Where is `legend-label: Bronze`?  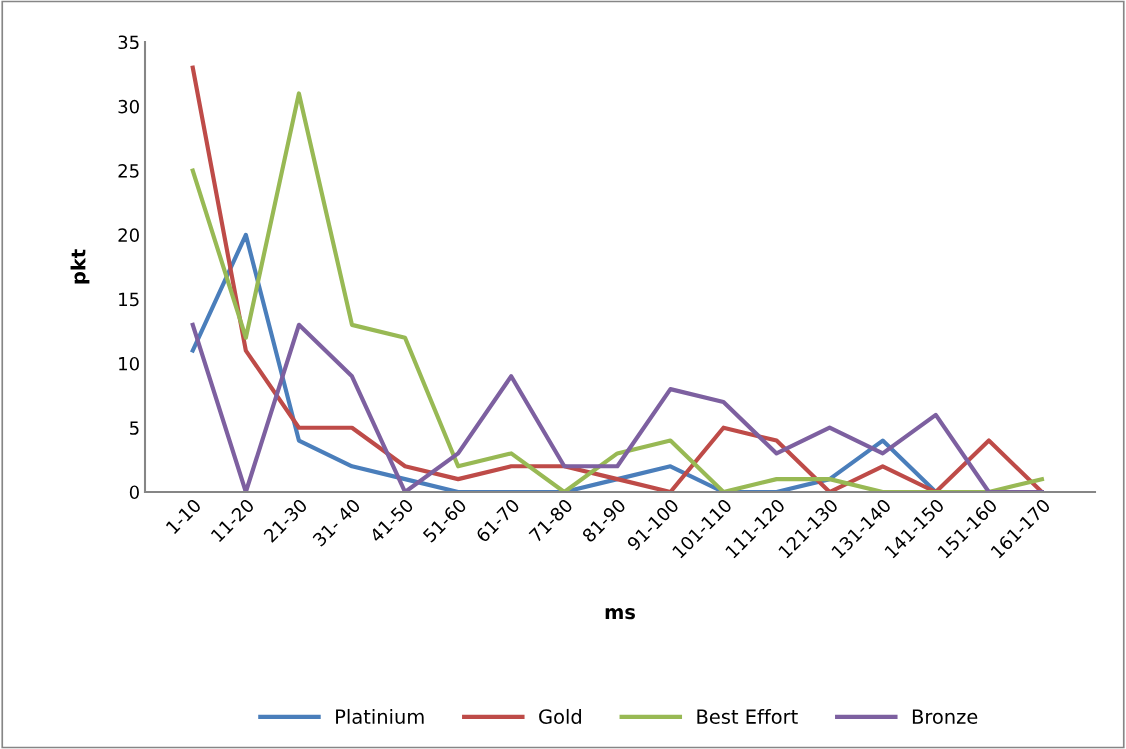
legend-label: Bronze is located at coordinates (945, 716).